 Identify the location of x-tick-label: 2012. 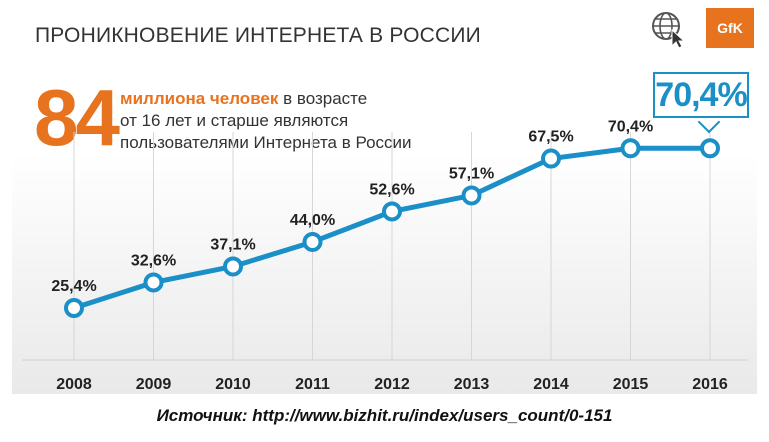
(392, 384).